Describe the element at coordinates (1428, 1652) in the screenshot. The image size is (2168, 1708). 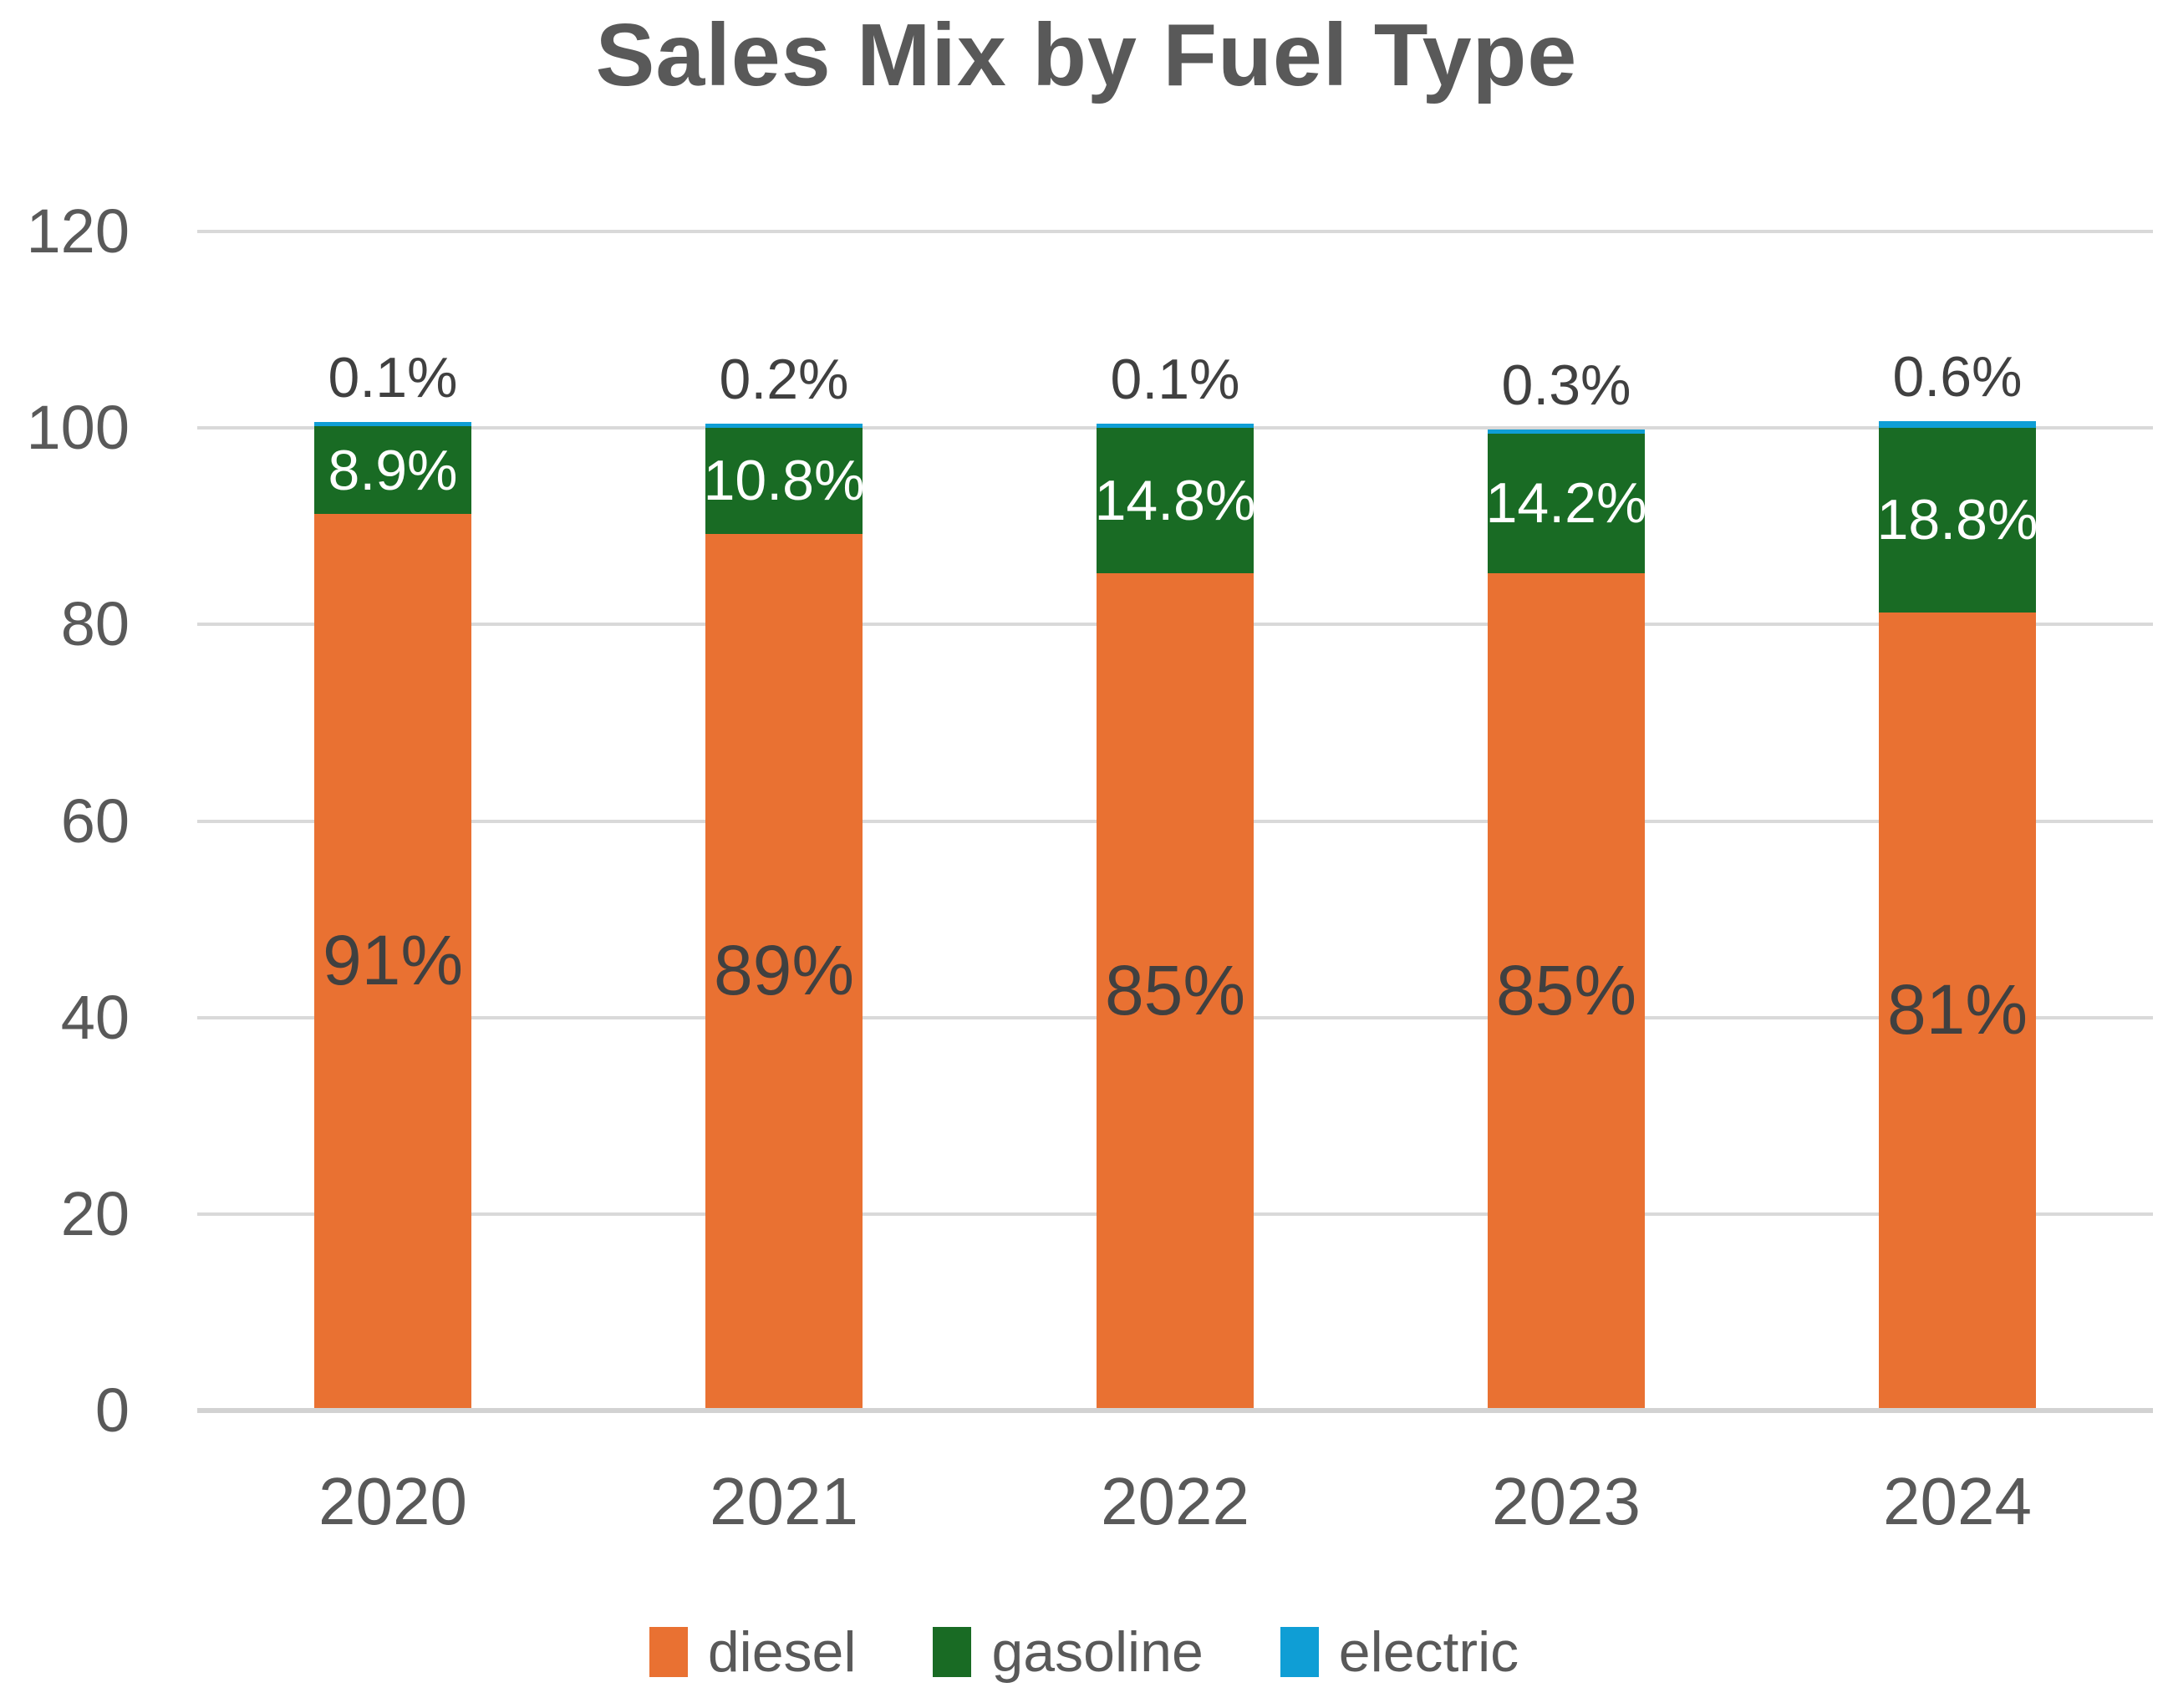
I see `legend-label-electric: electric` at that location.